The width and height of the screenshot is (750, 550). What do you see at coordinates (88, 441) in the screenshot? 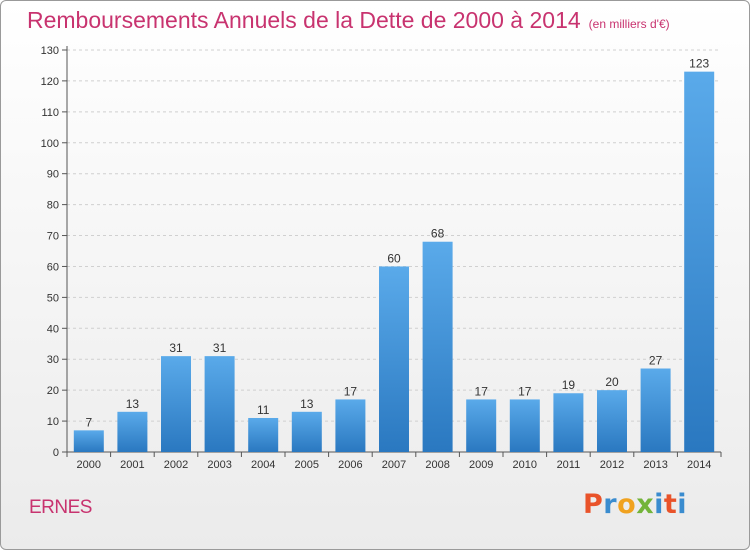
I see `bar-2000` at bounding box center [88, 441].